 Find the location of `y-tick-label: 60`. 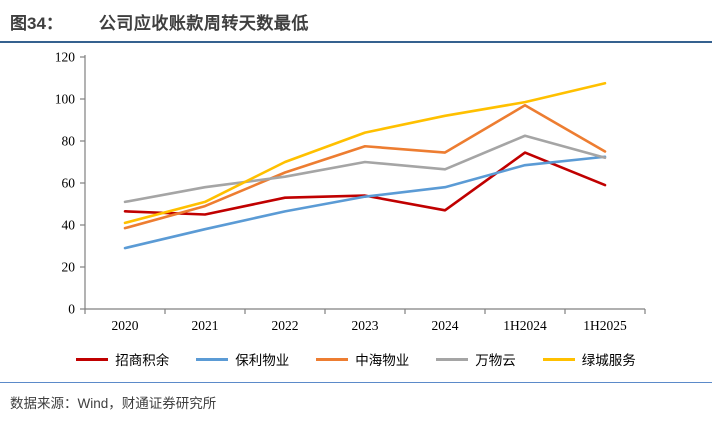

y-tick-label: 60 is located at coordinates (69, 183).